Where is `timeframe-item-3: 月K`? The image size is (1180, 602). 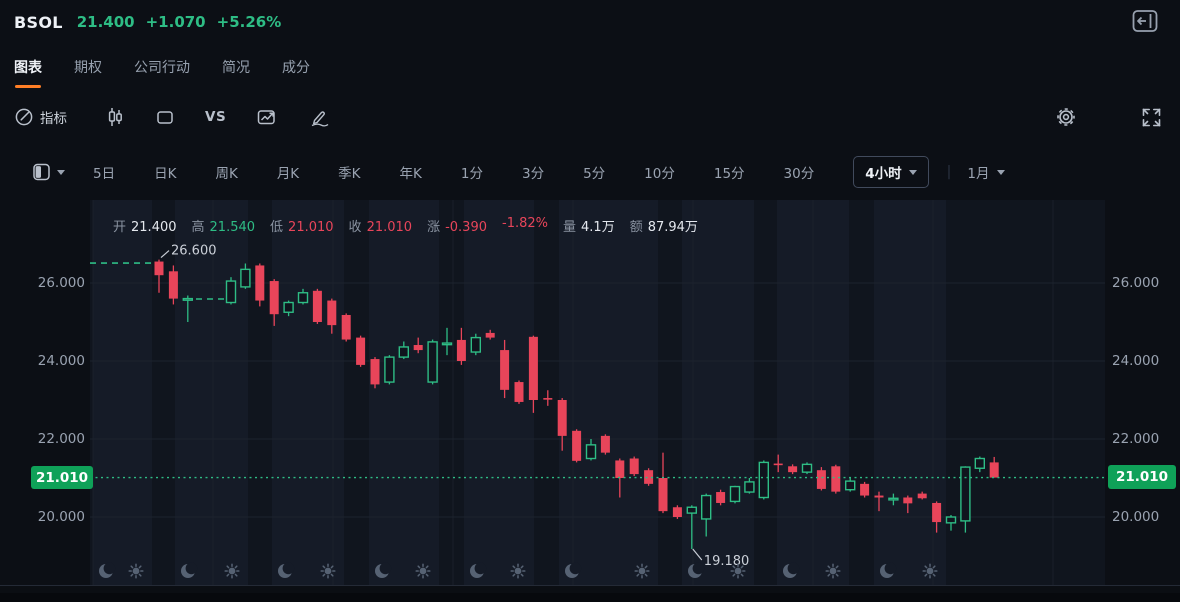 timeframe-item-3: 月K is located at coordinates (288, 174).